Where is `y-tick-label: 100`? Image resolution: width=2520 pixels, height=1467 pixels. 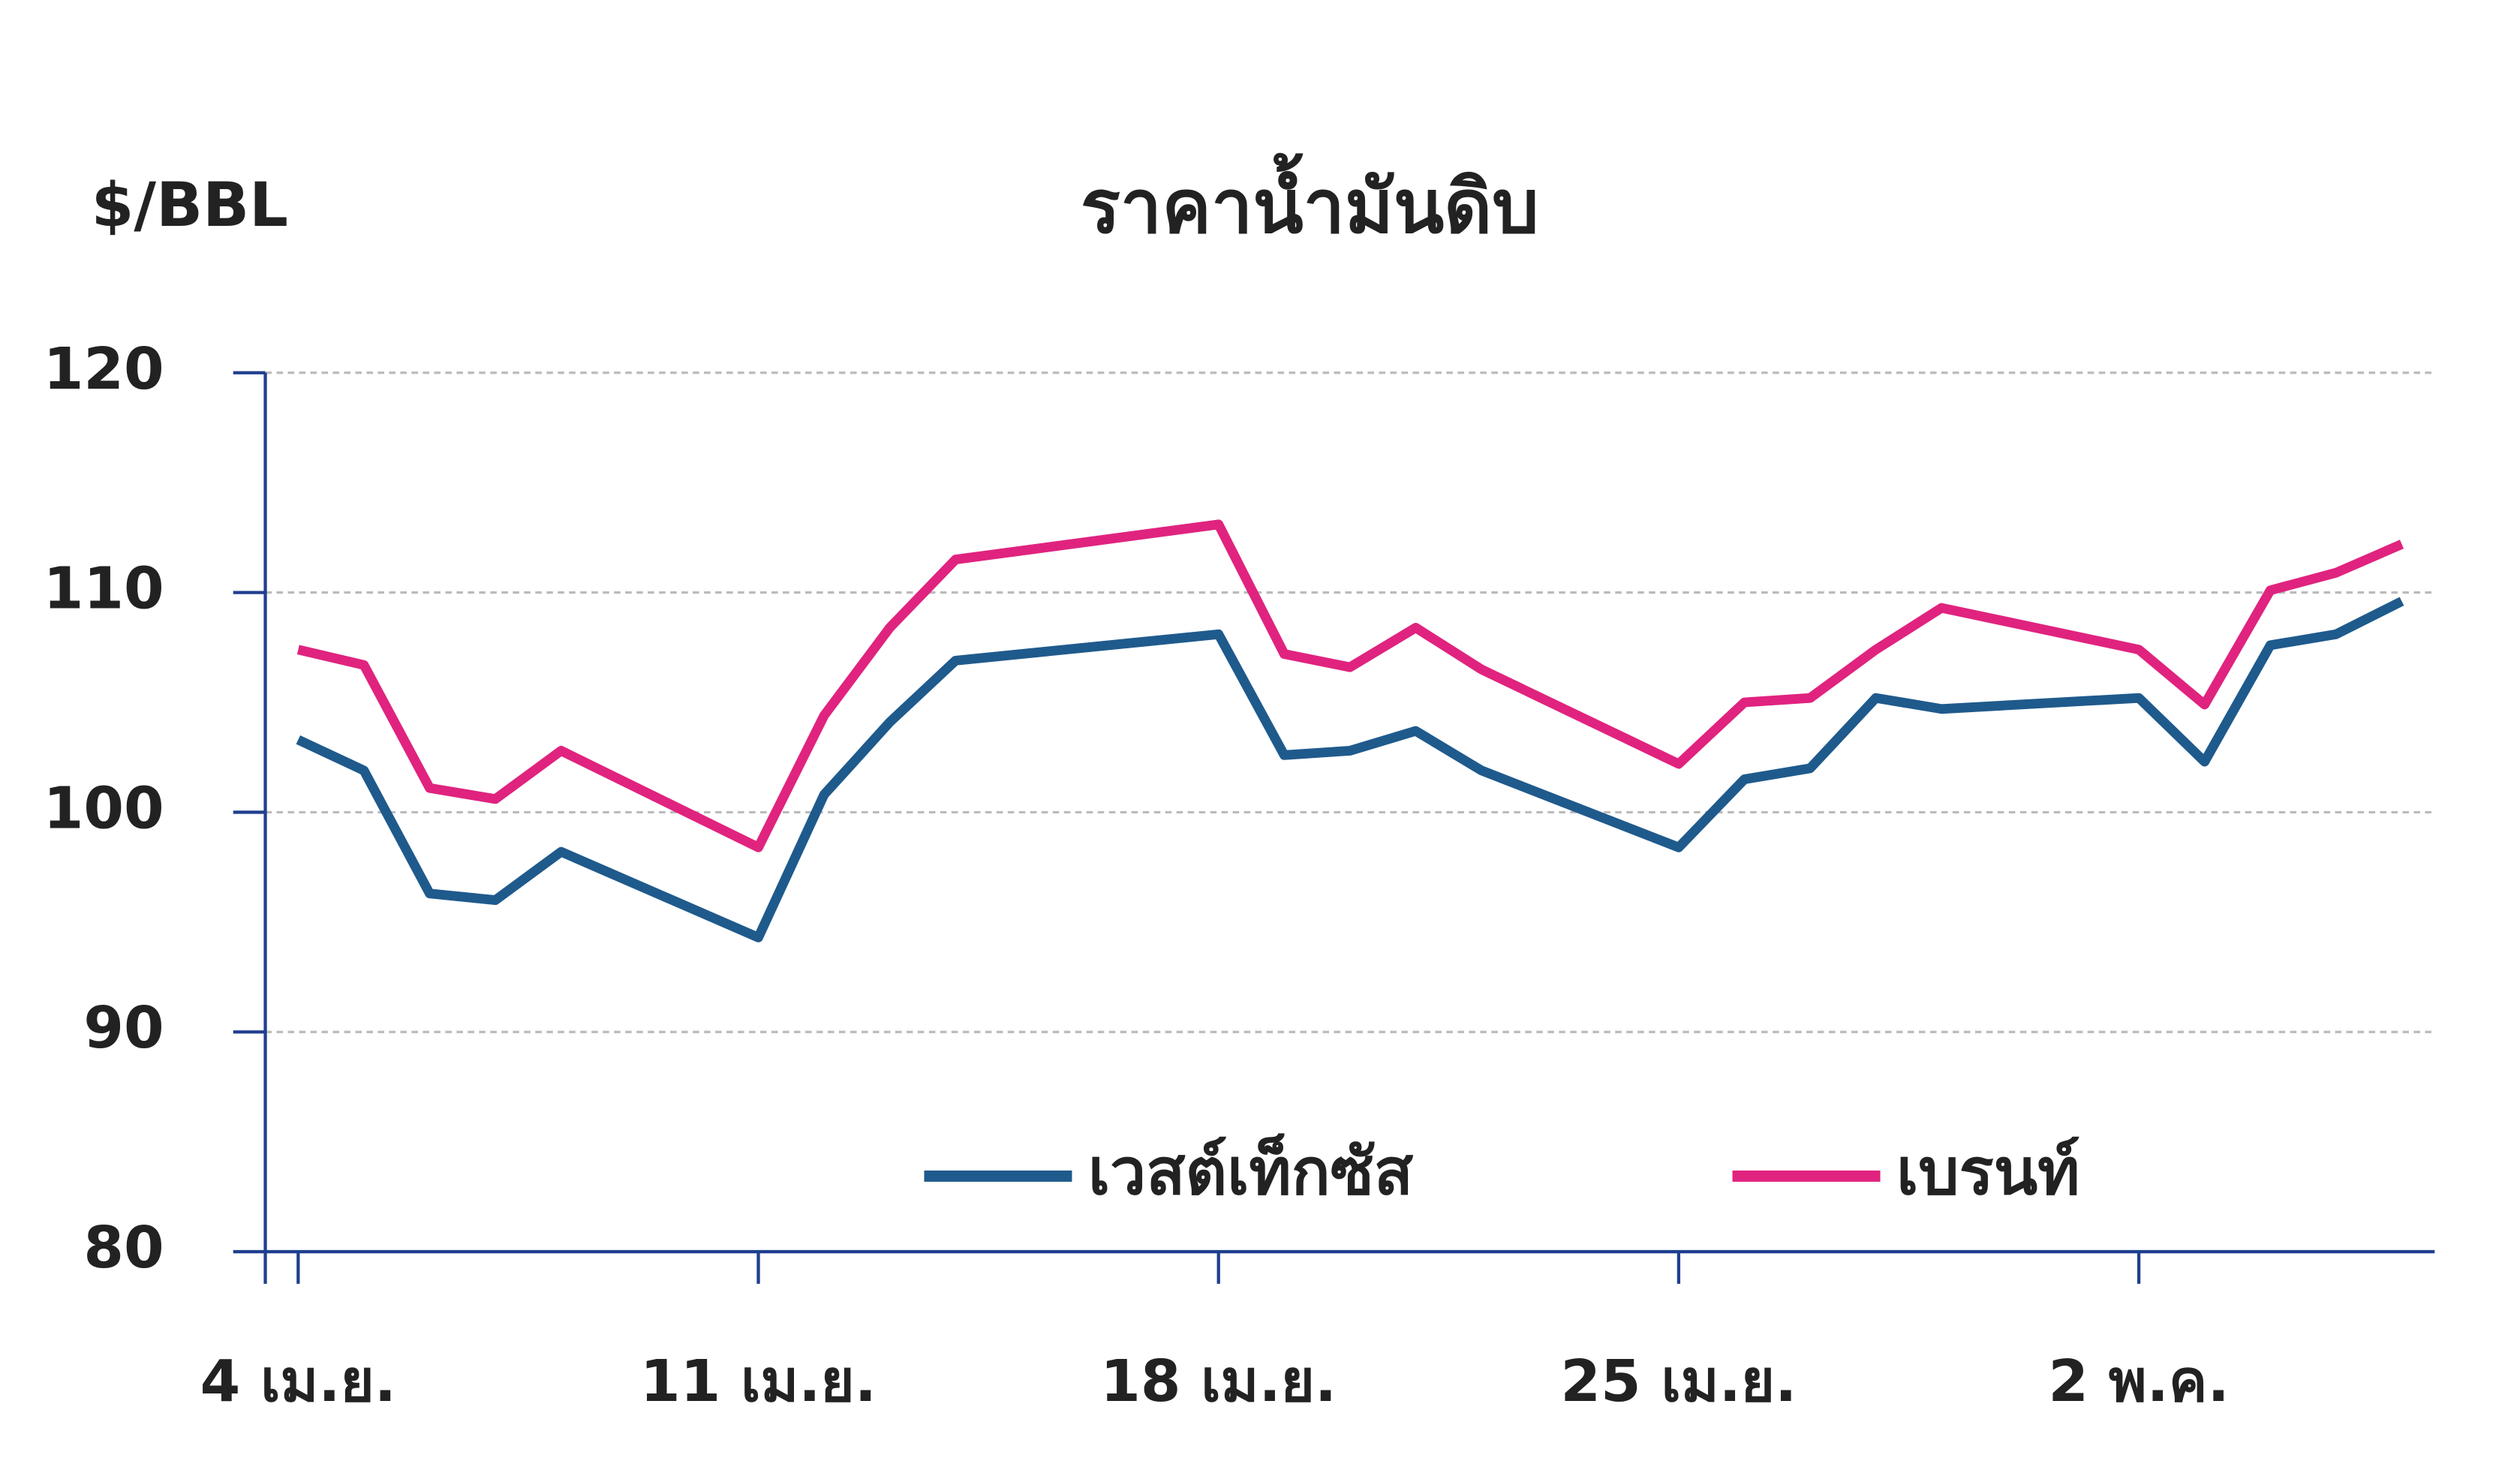
y-tick-label: 100 is located at coordinates (104, 808).